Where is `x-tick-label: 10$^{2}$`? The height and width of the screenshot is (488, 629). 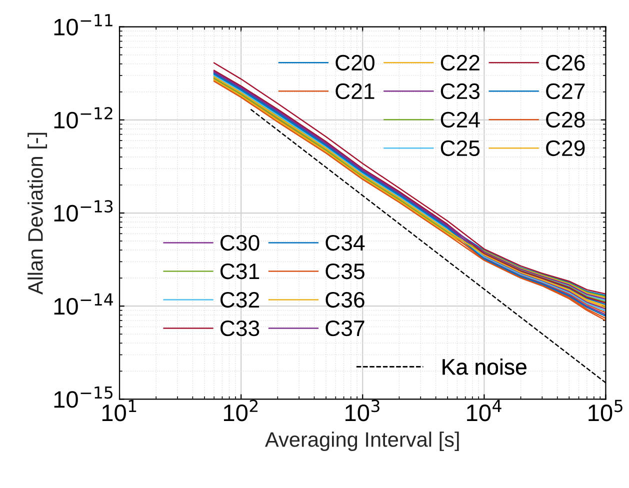 x-tick-label: 10$^{2}$ is located at coordinates (241, 411).